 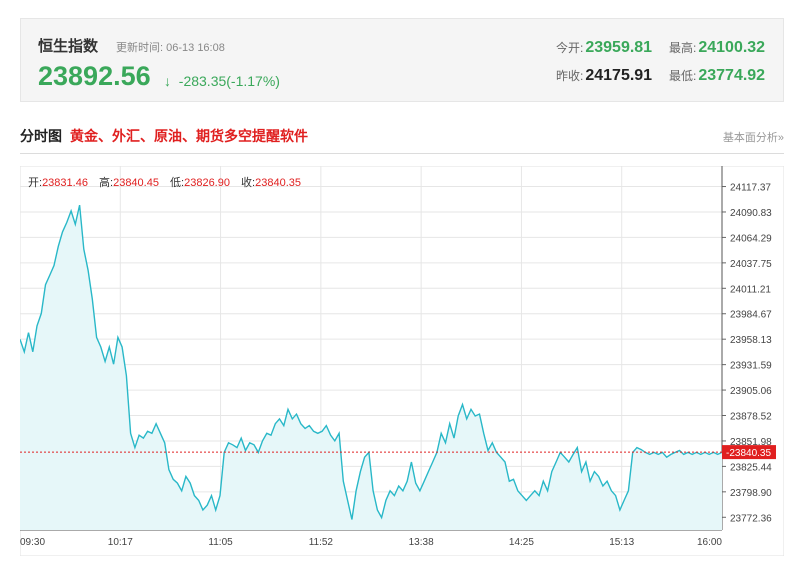 What do you see at coordinates (709, 542) in the screenshot?
I see `x-tick-label: 16:00` at bounding box center [709, 542].